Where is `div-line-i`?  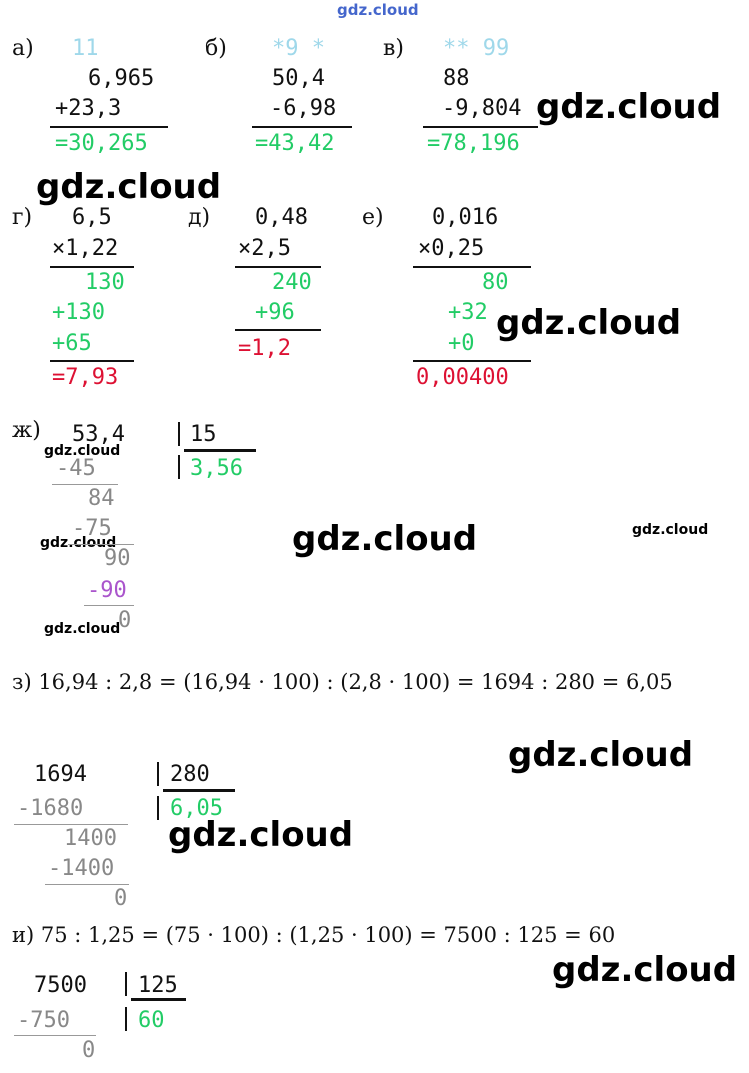 div-line-i is located at coordinates (158, 999).